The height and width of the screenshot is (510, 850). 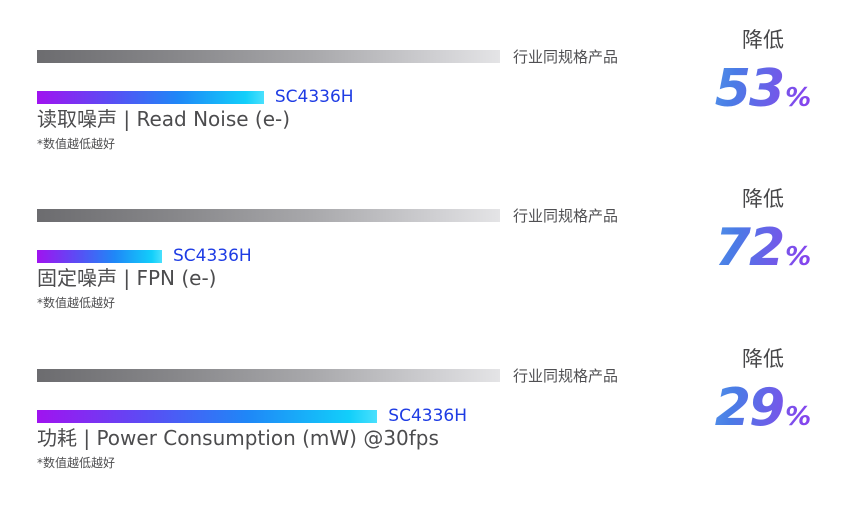 I want to click on reduction-number: 53, so click(x=749, y=89).